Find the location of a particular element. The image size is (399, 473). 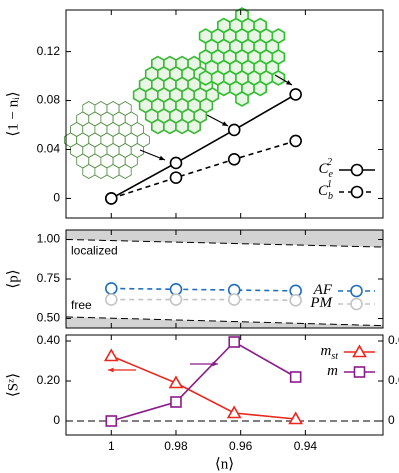

legend-label: Cb1 is located at coordinates (325, 190).